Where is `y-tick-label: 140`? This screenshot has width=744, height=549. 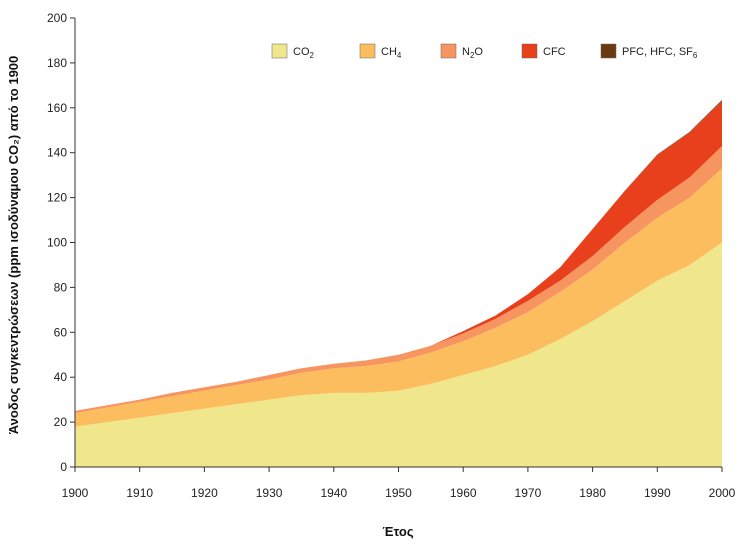 y-tick-label: 140 is located at coordinates (57, 153).